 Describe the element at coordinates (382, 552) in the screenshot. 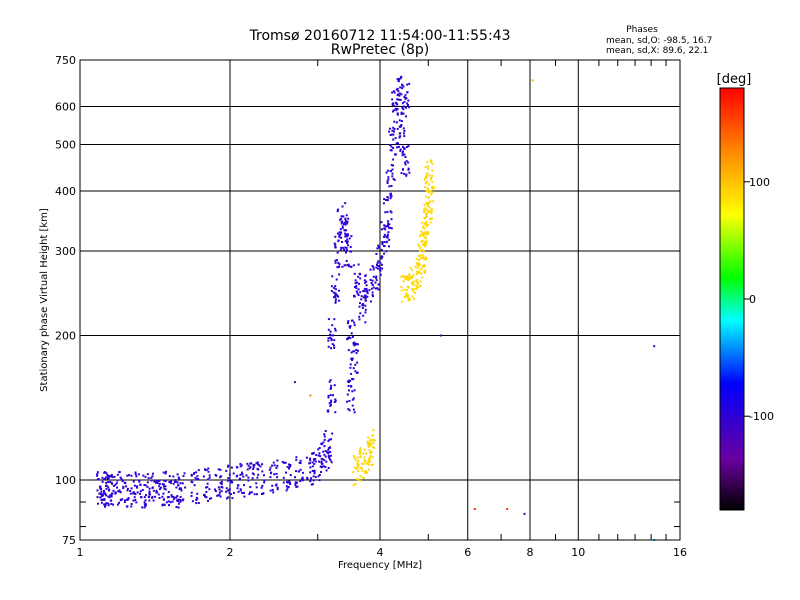

I see `x-tick-labels: 1 2 4 6 8 10 16` at that location.